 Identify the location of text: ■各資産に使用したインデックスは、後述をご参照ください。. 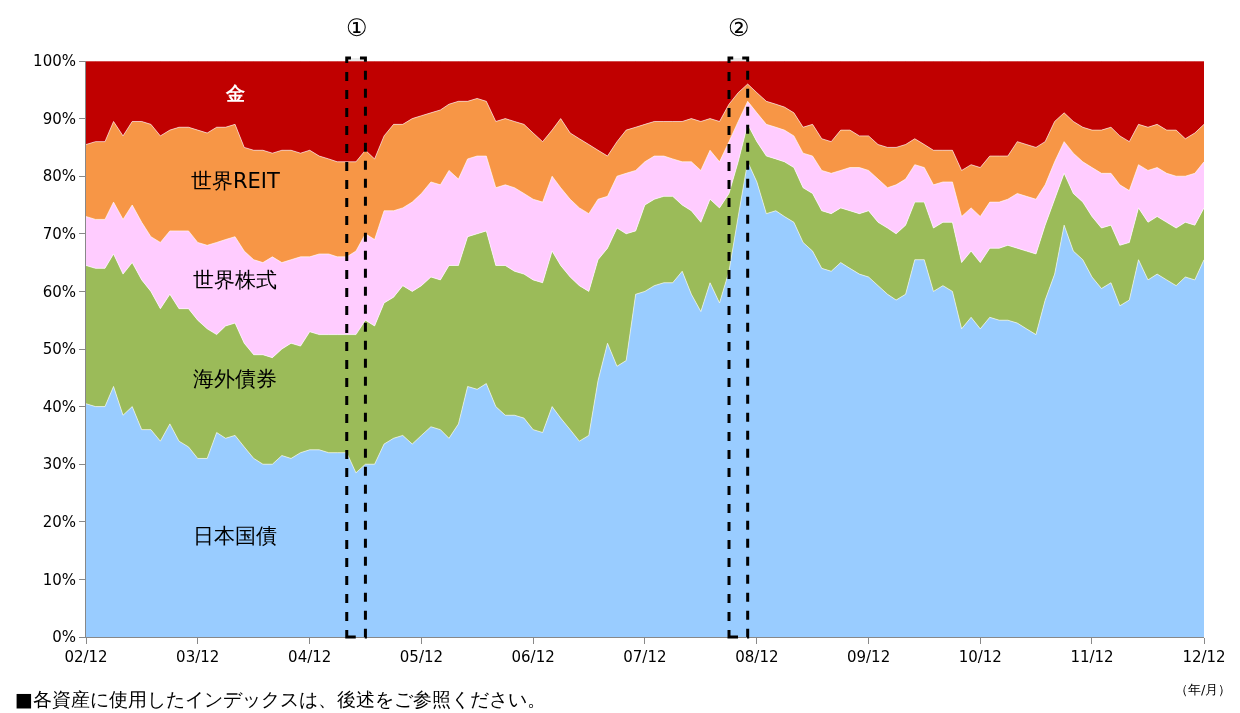
(280, 699).